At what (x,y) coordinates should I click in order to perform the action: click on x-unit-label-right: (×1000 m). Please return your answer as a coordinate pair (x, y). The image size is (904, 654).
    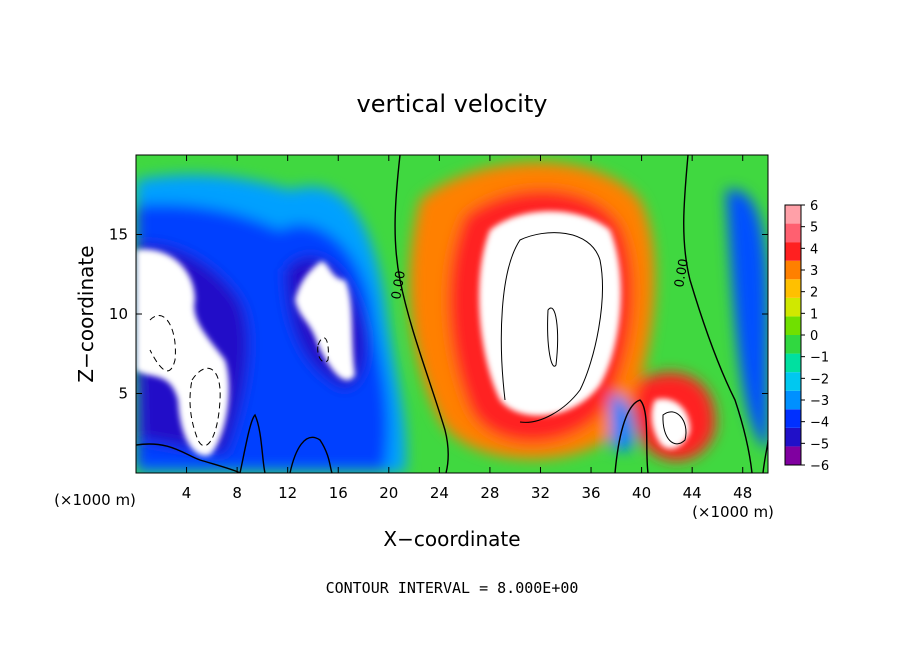
    Looking at the image, I should click on (733, 512).